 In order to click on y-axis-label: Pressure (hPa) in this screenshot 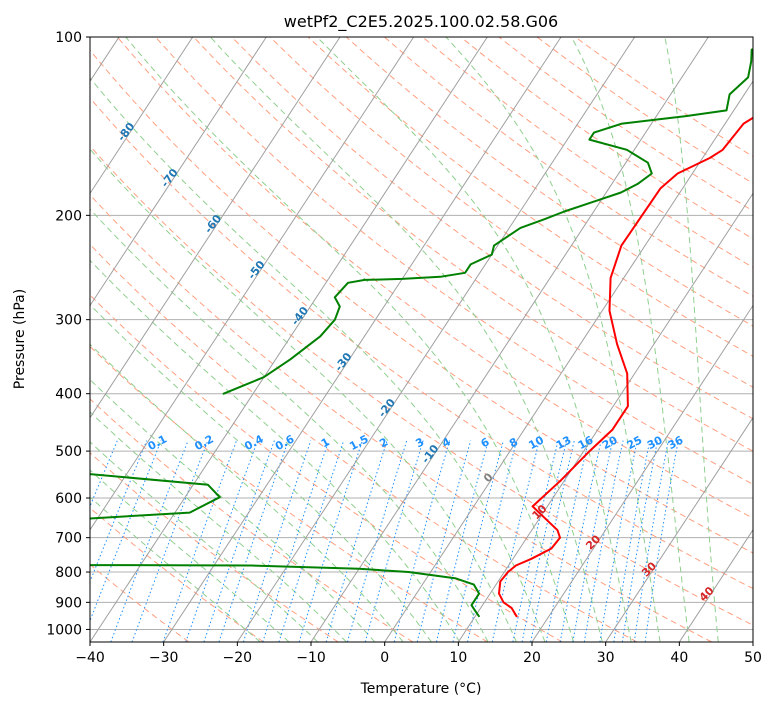, I will do `click(20, 339)`.